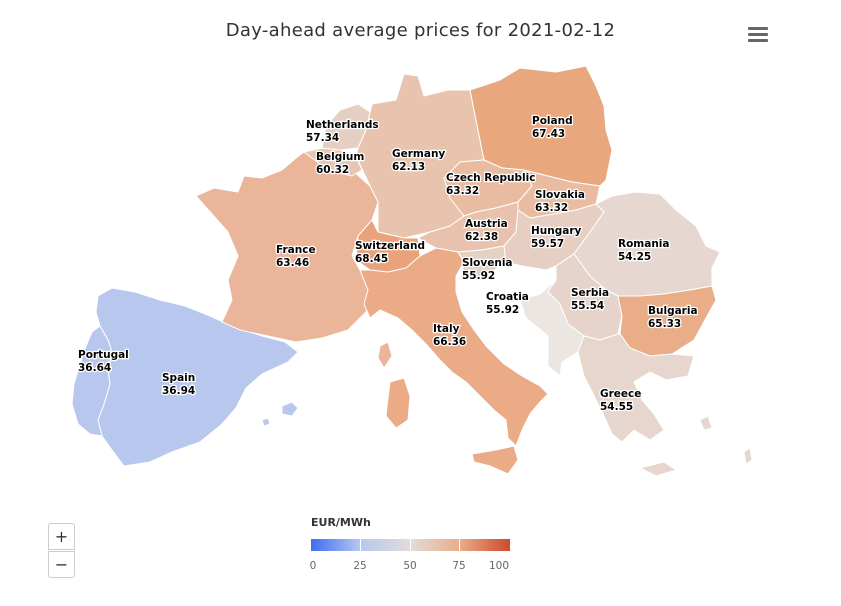  What do you see at coordinates (178, 391) in the screenshot?
I see `value-spain: 36.94` at bounding box center [178, 391].